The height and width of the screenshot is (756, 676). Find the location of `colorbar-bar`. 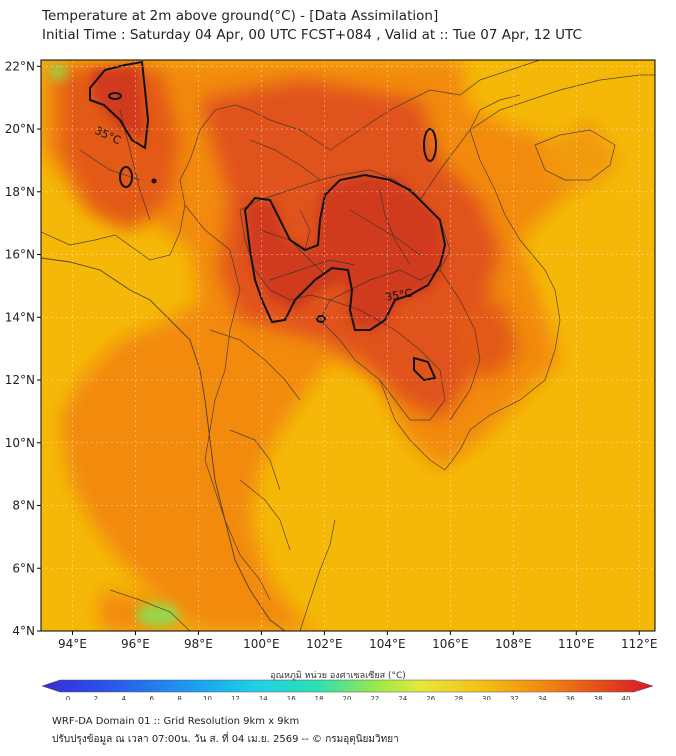

colorbar-bar is located at coordinates (347, 686).